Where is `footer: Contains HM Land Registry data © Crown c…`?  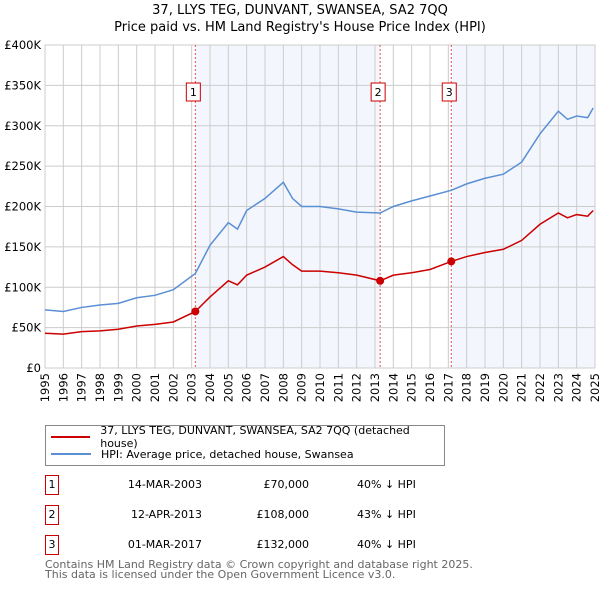 footer: Contains HM Land Registry data © Crown c… is located at coordinates (259, 569).